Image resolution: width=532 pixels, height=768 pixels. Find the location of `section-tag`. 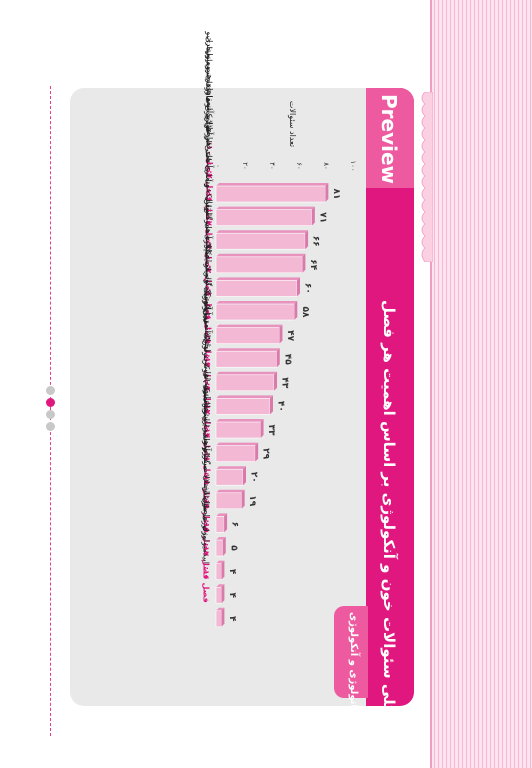

section-tag is located at coordinates (351, 652).